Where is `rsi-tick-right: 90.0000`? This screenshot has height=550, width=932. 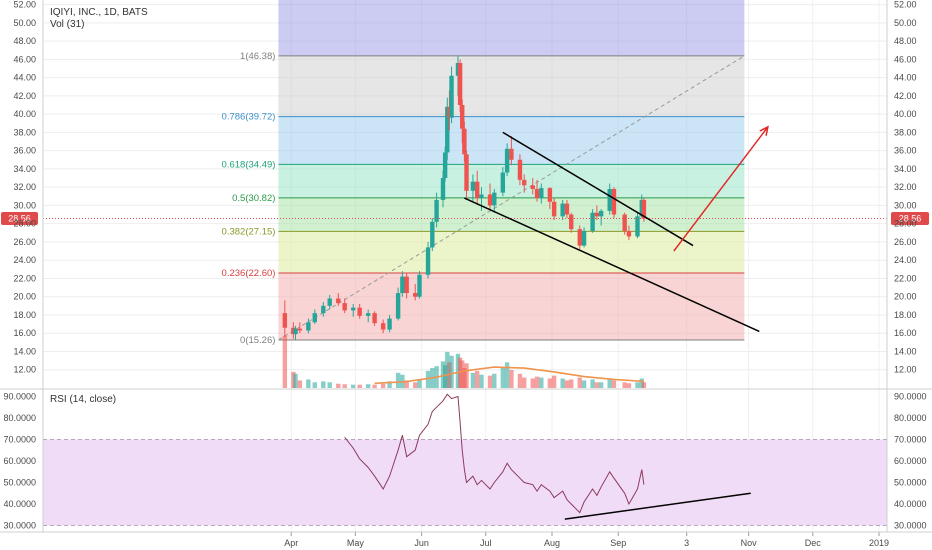 rsi-tick-right: 90.0000 is located at coordinates (910, 396).